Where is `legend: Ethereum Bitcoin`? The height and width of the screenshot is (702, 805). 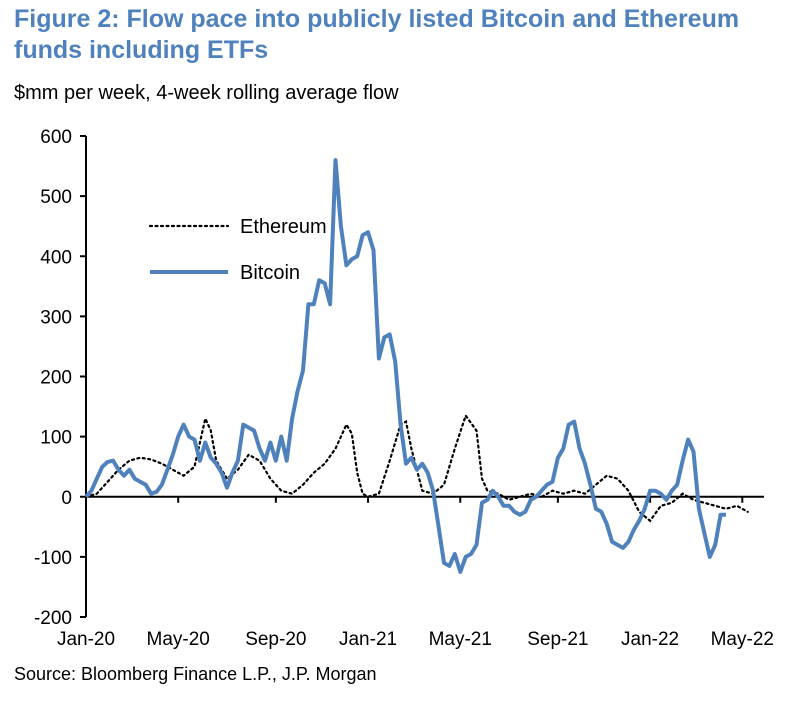 legend: Ethereum Bitcoin is located at coordinates (237, 250).